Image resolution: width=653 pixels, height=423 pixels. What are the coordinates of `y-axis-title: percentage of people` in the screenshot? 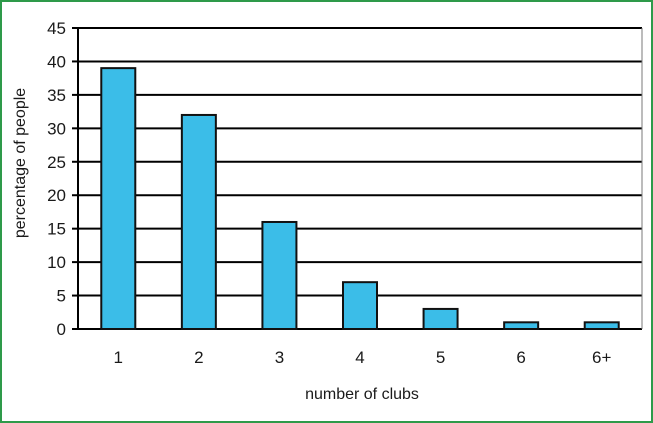 It's located at (20, 163).